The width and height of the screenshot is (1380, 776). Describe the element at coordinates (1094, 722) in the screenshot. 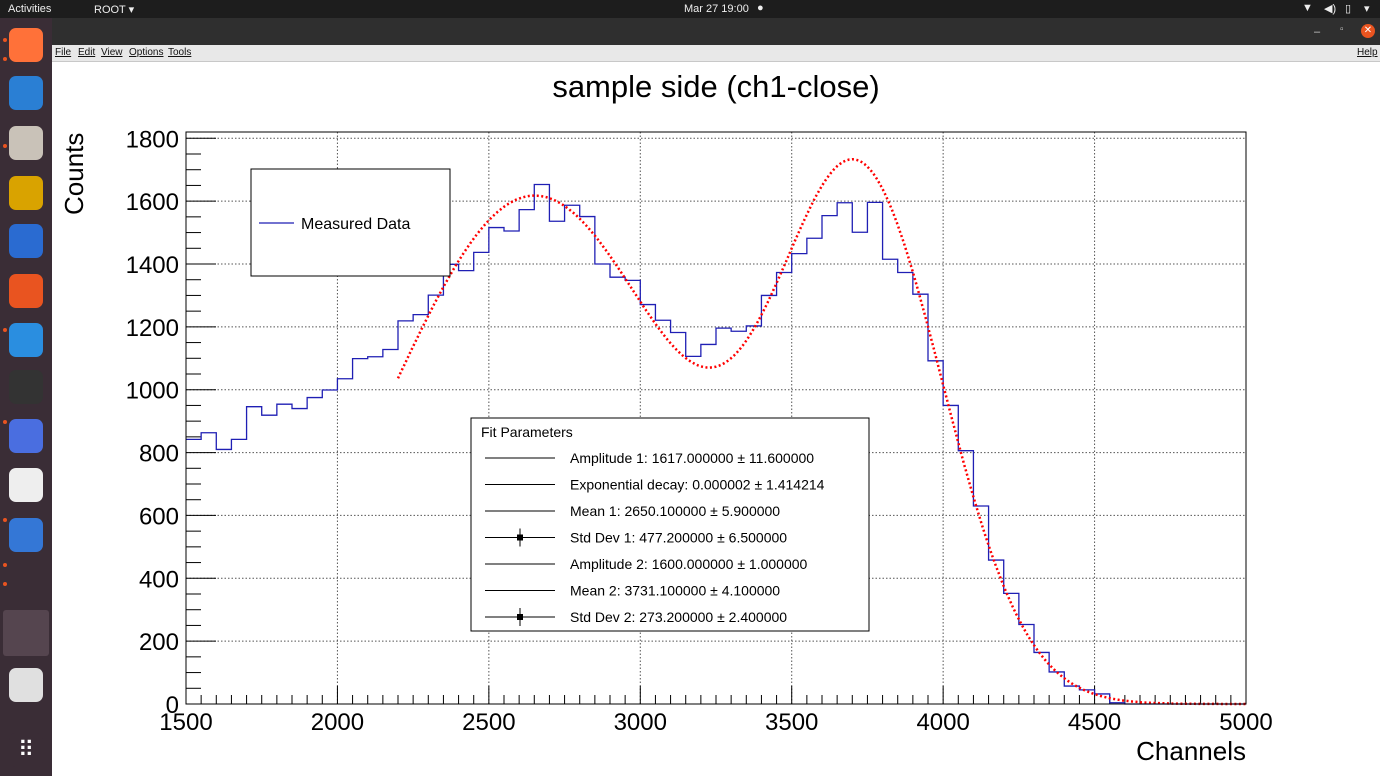

I see `x-tick-label: 4500` at that location.